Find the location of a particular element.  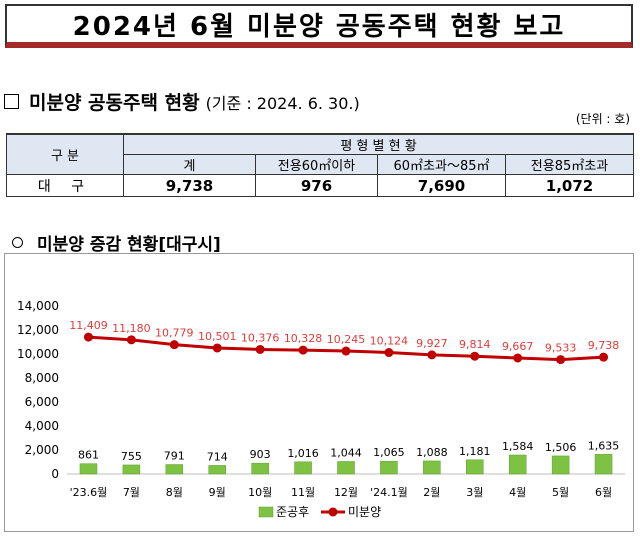

legend-swatch-marker is located at coordinates (333, 512).